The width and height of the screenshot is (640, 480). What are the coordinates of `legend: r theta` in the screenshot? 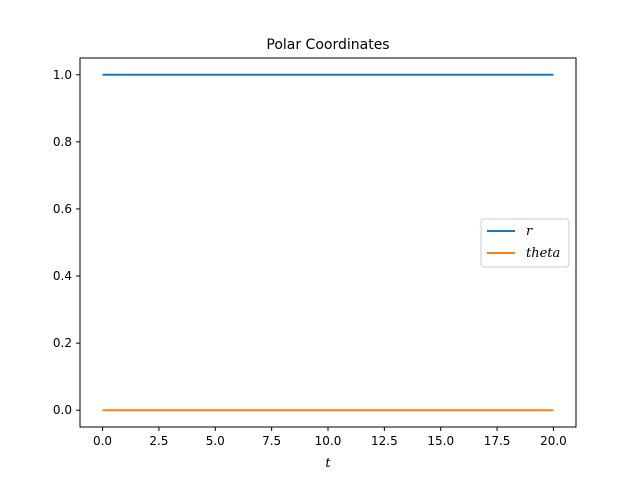 It's located at (525, 243).